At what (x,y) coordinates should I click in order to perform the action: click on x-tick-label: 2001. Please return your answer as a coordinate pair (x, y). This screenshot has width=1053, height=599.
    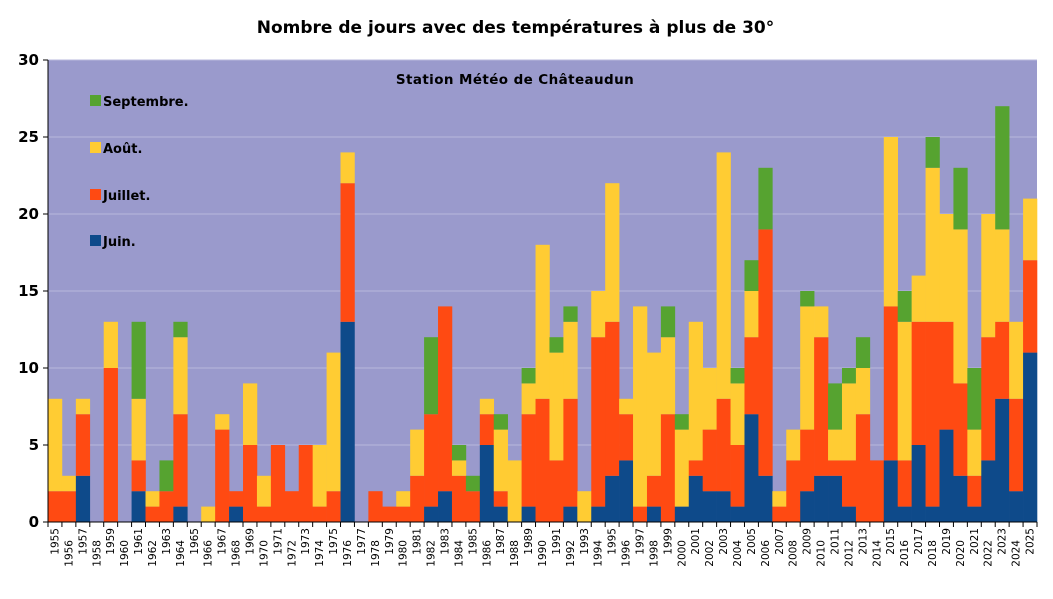
    Looking at the image, I should click on (696, 541).